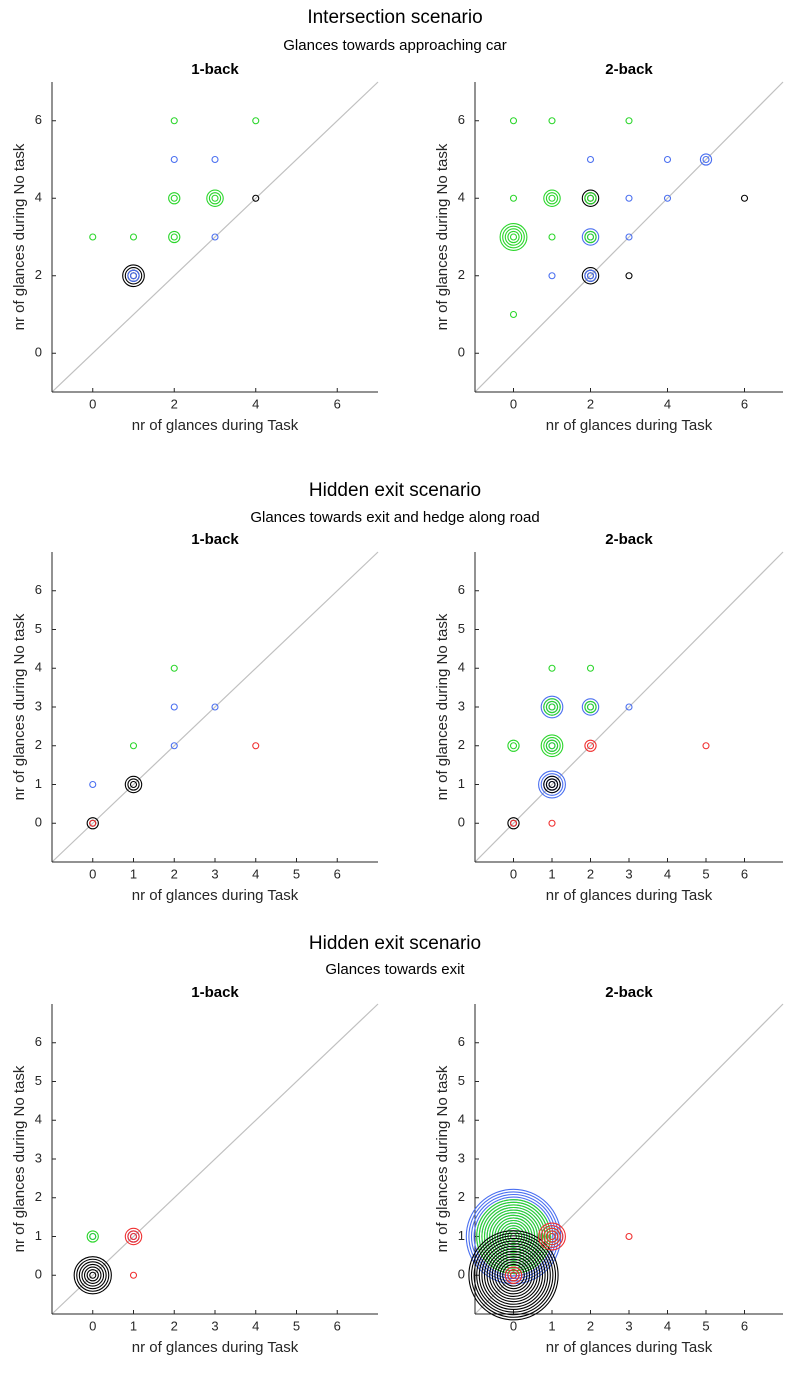 The image size is (790, 1391). I want to click on section-subtitle: Glances towards exit, so click(395, 969).